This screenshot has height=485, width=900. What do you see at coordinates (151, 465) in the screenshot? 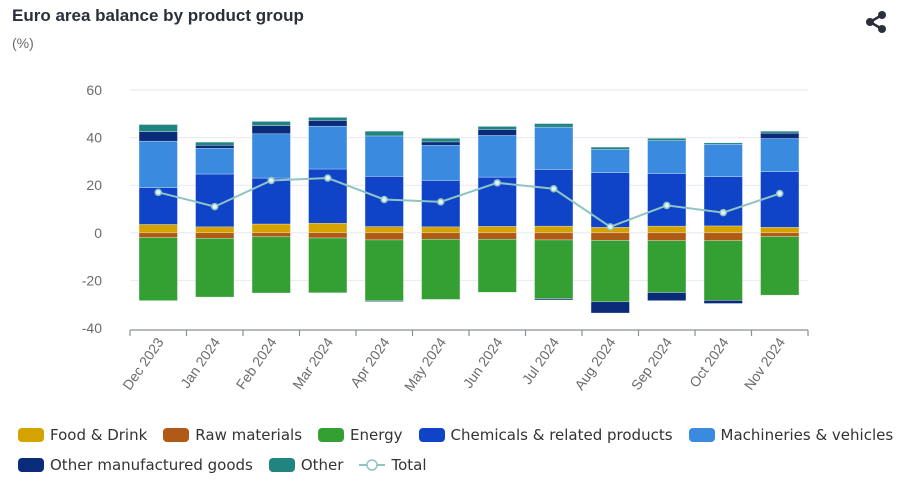
I see `legend-label: Other manufactured goods` at bounding box center [151, 465].